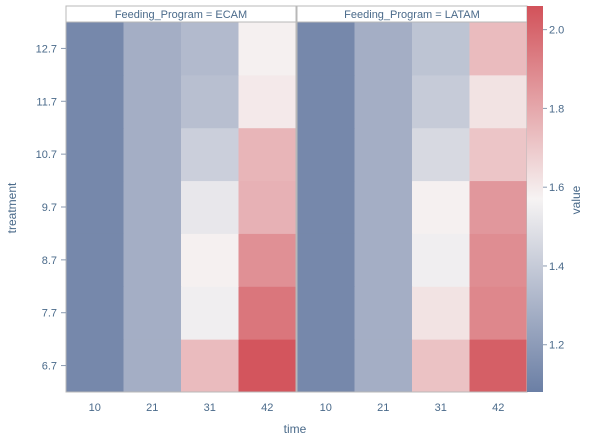  What do you see at coordinates (556, 346) in the screenshot?
I see `colorbar-tick-label: 1.2` at bounding box center [556, 346].